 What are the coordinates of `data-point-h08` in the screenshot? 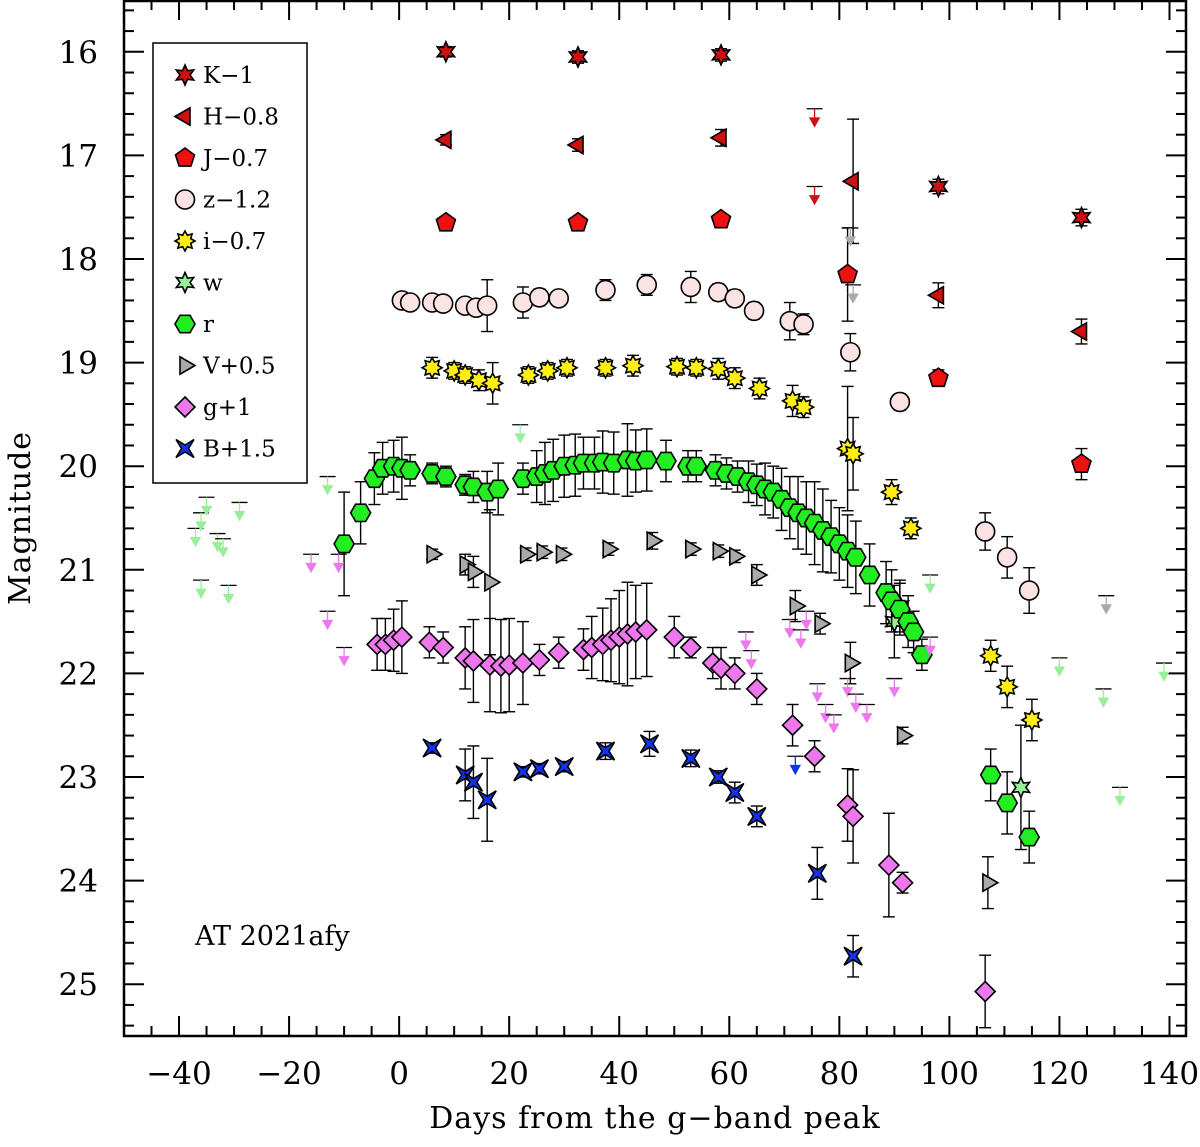 It's located at (575, 145).